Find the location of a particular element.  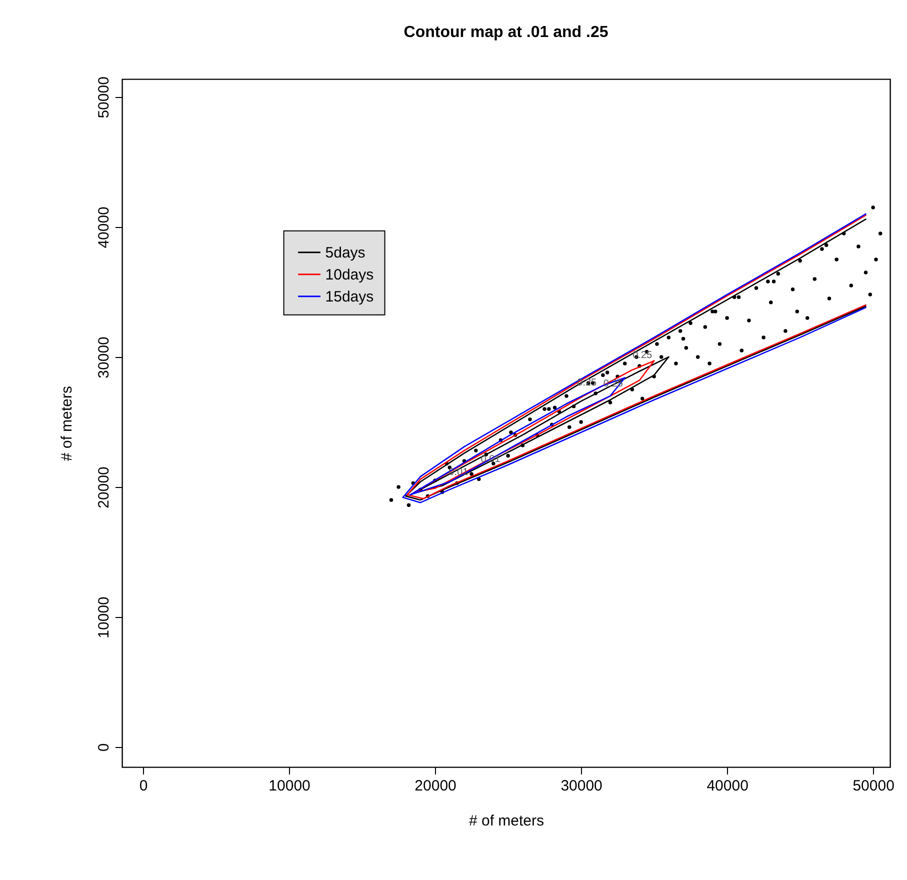

y-axis-title: # of meters is located at coordinates (67, 424).